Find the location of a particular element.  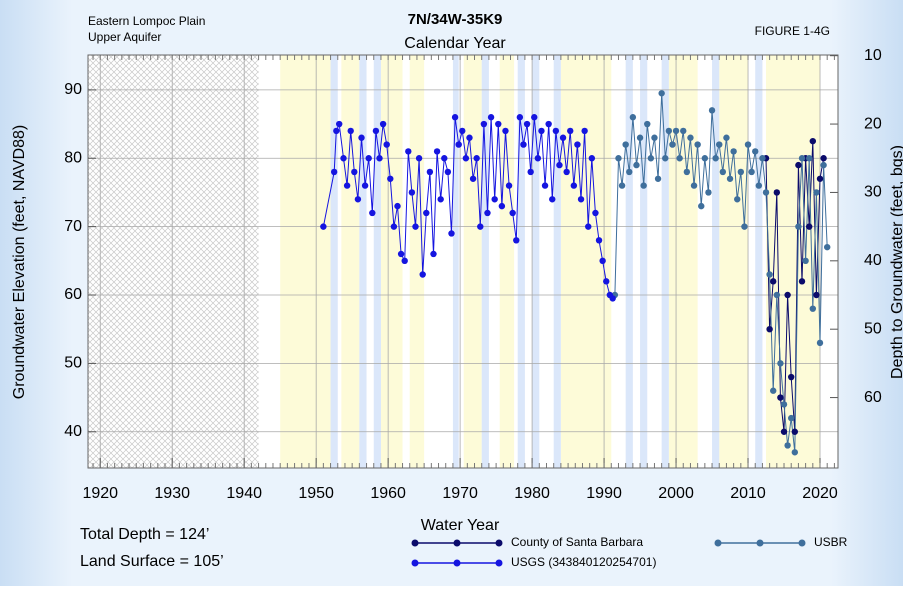

y2-tick-label: 20 is located at coordinates (873, 123).